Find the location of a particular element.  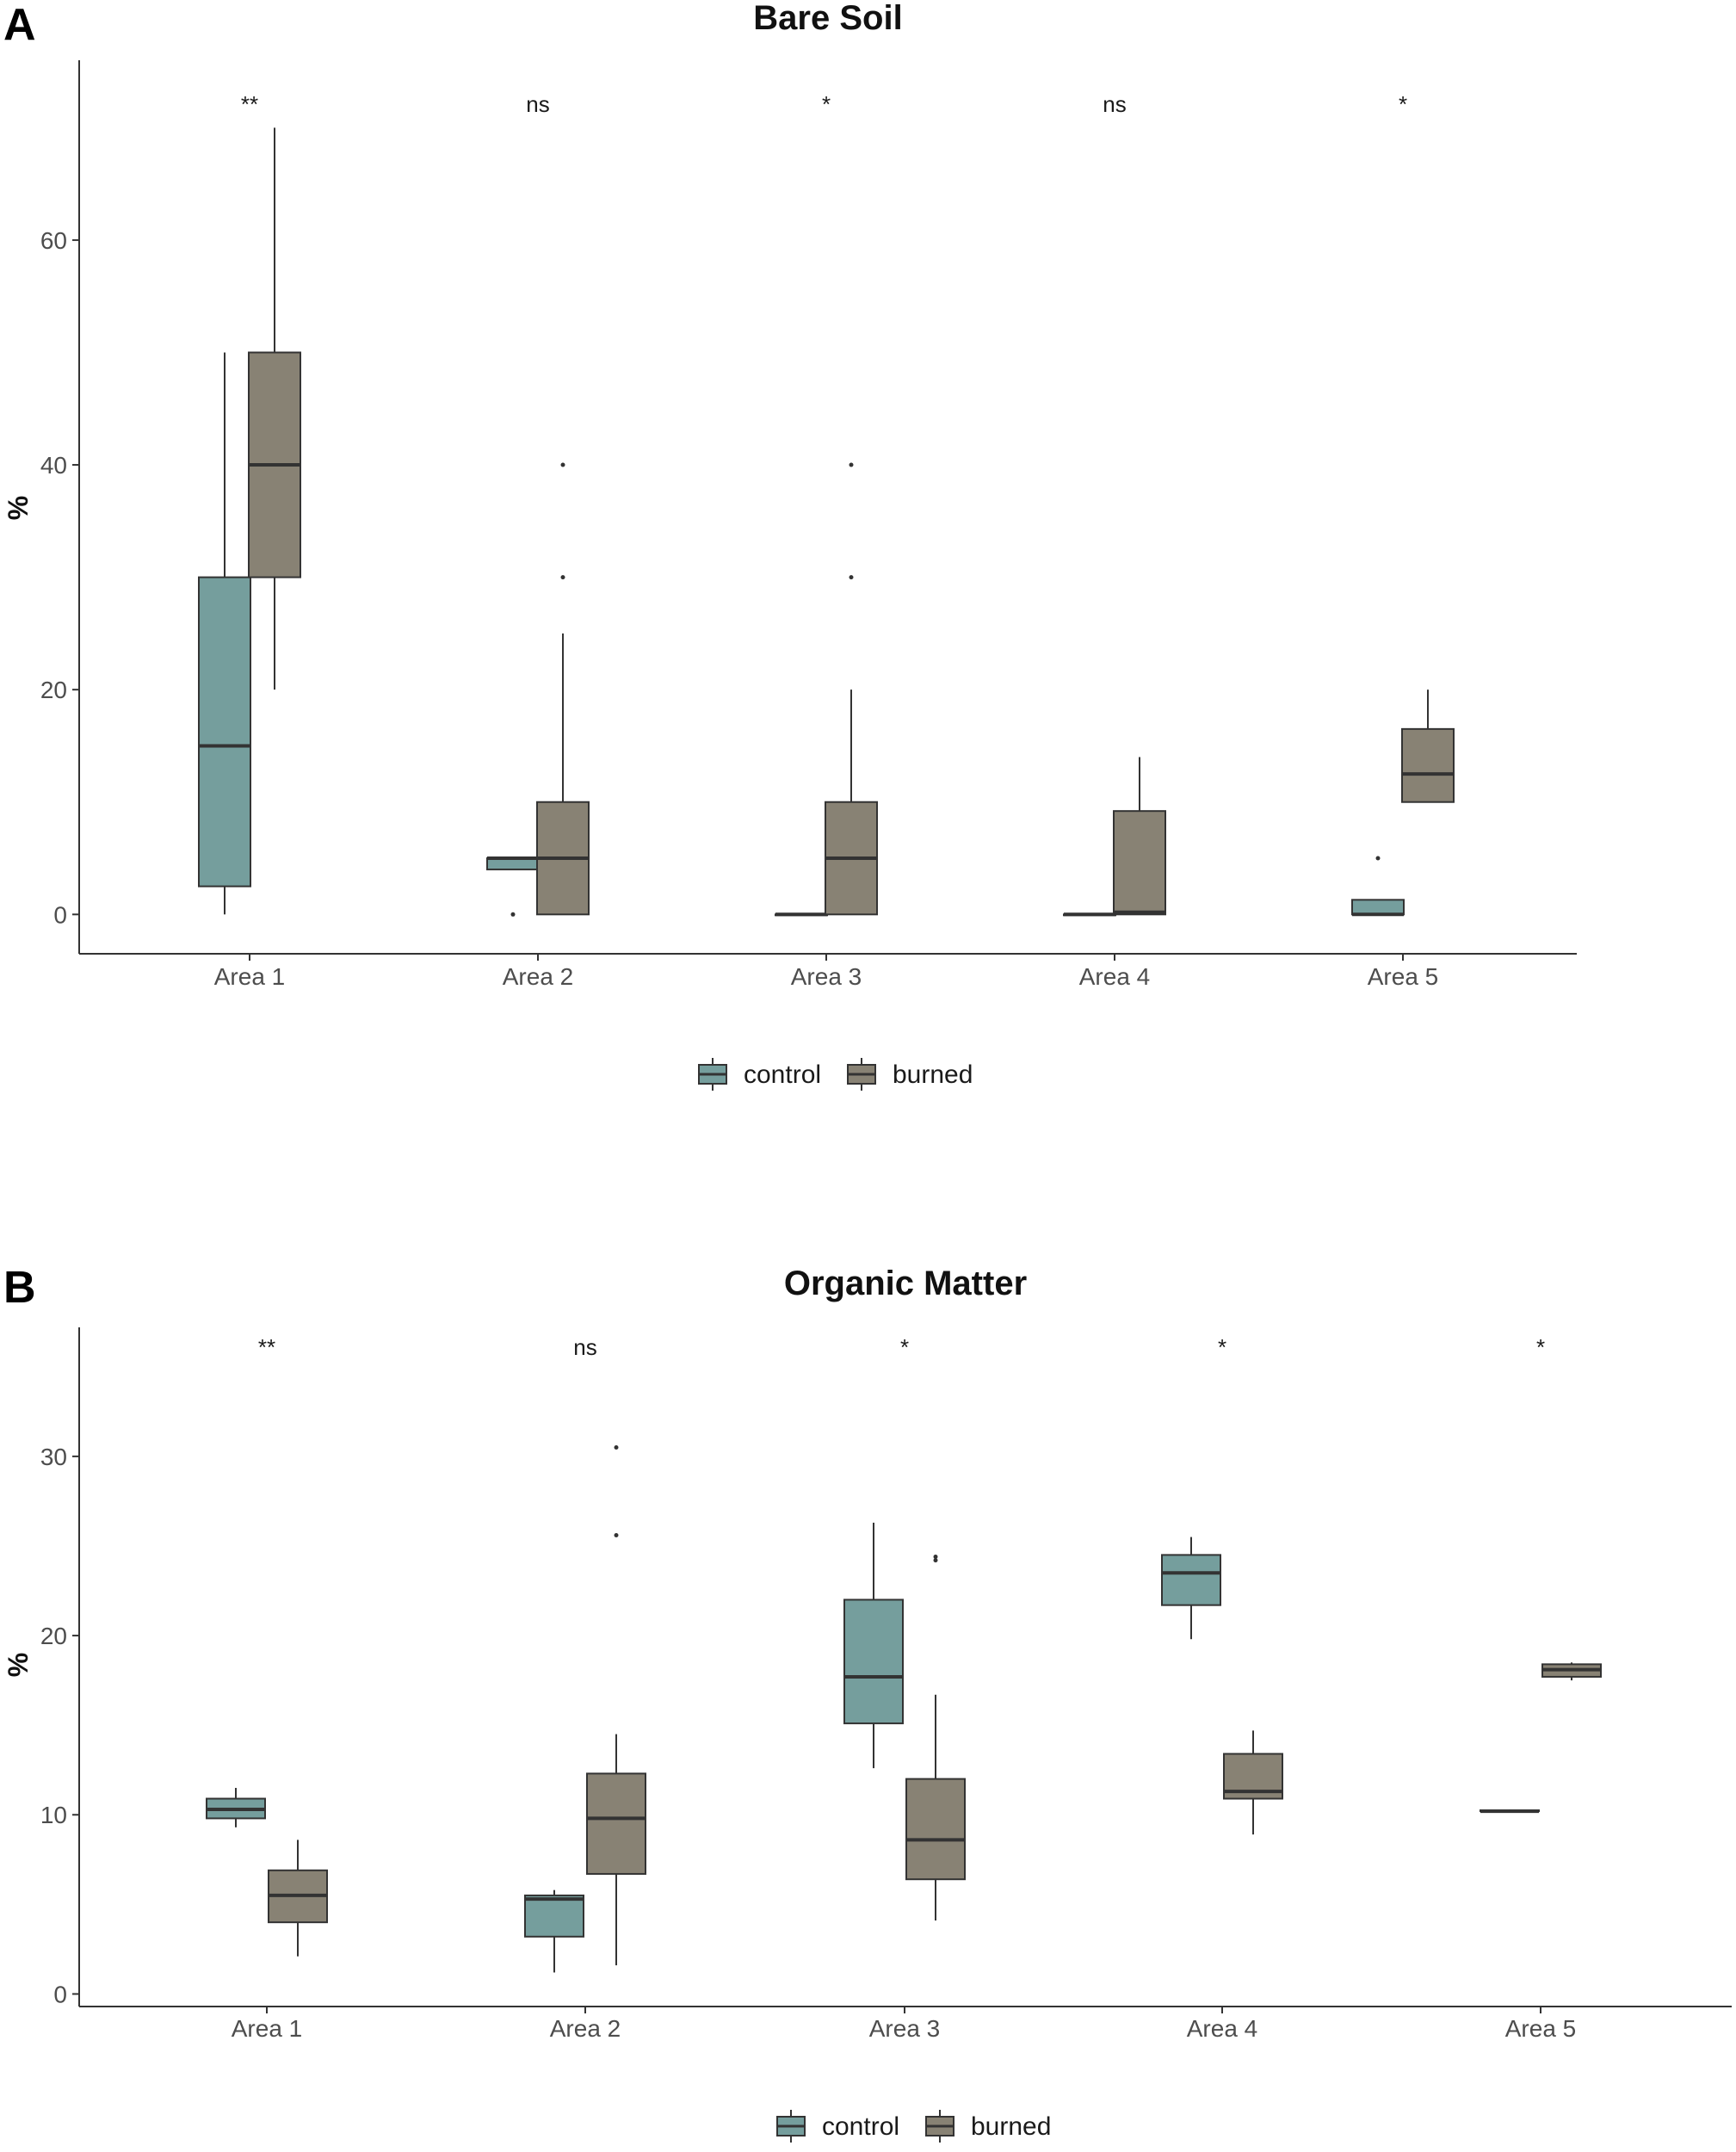

chart-b-y-tick-label: 30 is located at coordinates (53, 1457).